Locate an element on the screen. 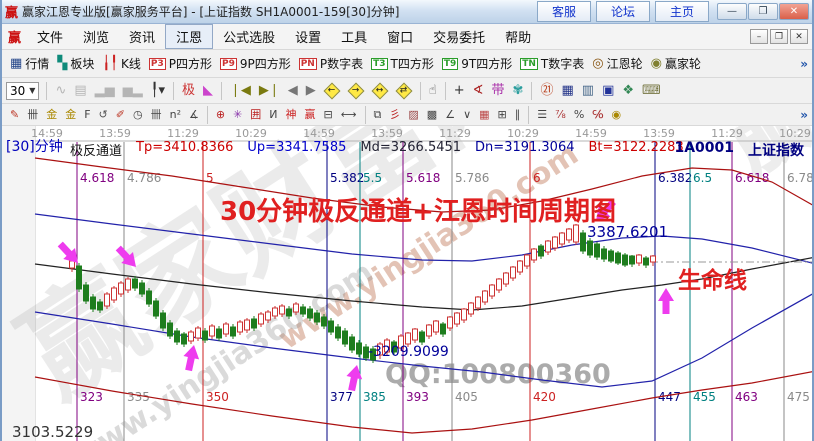 The image size is (814, 441). ruler-123-button-icon: ⊟ is located at coordinates (328, 114).